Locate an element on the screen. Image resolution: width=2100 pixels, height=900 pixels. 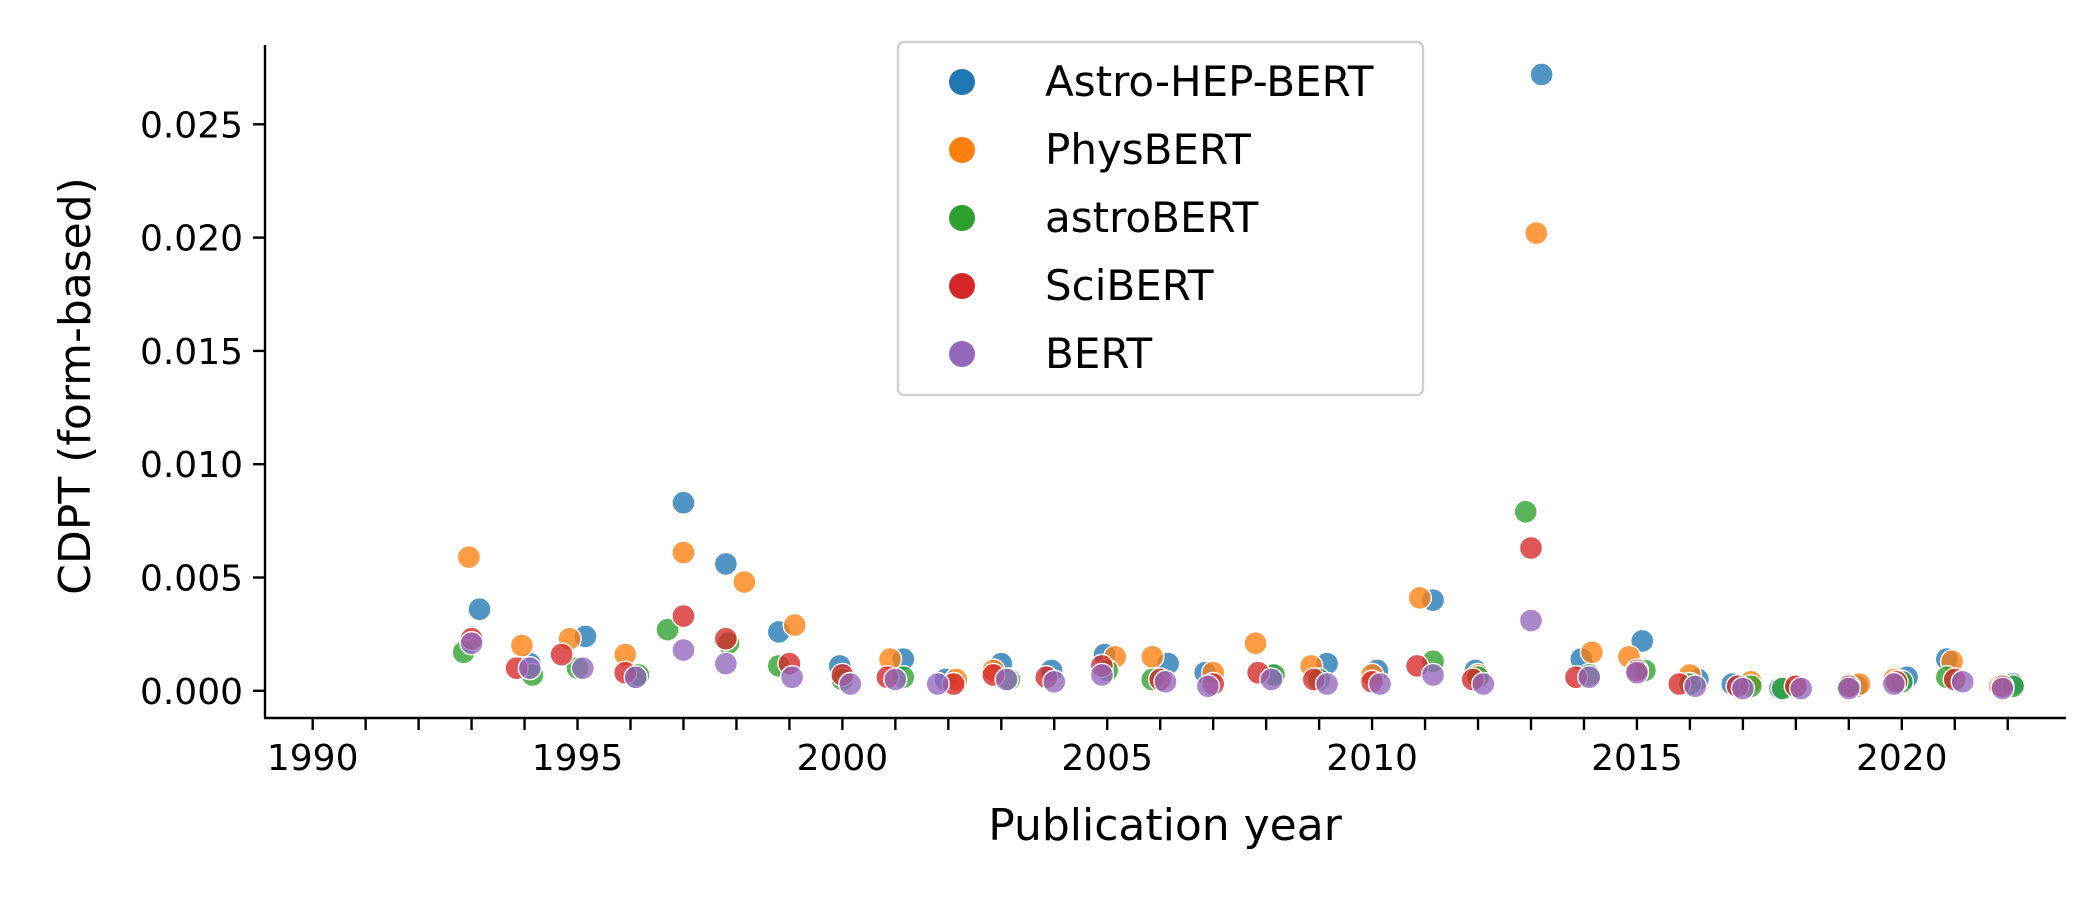
x-tick-label: 2000 is located at coordinates (843, 758).